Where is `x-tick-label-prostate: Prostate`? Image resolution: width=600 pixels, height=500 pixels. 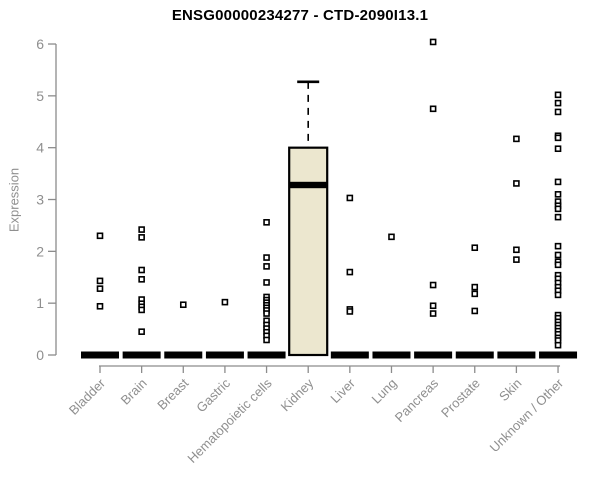
x-tick-label-prostate: Prostate is located at coordinates (460, 398).